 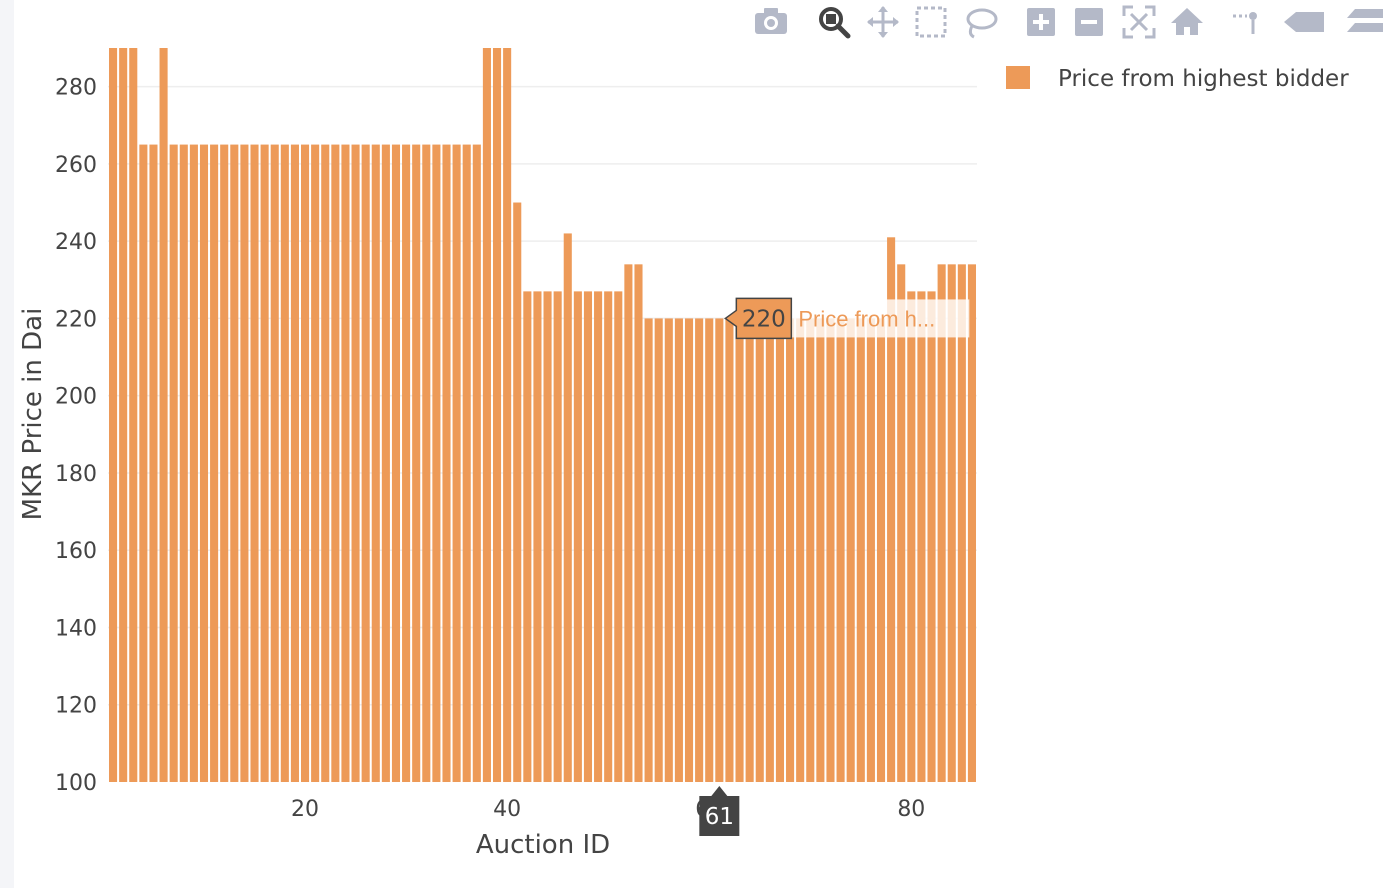 What do you see at coordinates (1365, 22) in the screenshot?
I see `hover-compare-icon: Compare data on hover` at bounding box center [1365, 22].